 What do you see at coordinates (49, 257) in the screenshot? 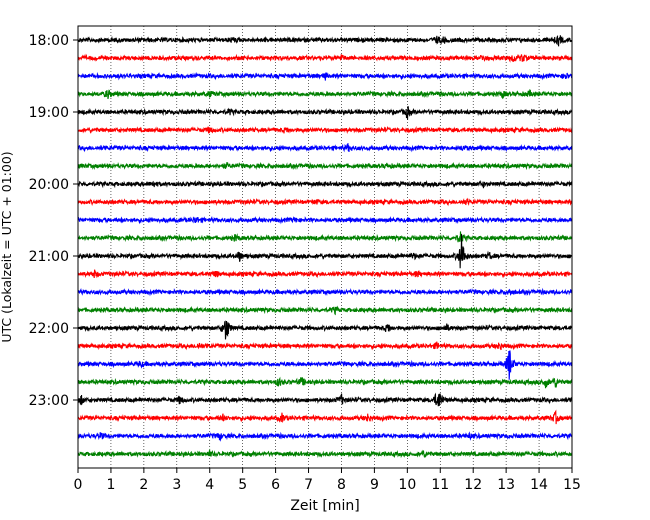
I see `y-tick-label: 21:00` at bounding box center [49, 257].